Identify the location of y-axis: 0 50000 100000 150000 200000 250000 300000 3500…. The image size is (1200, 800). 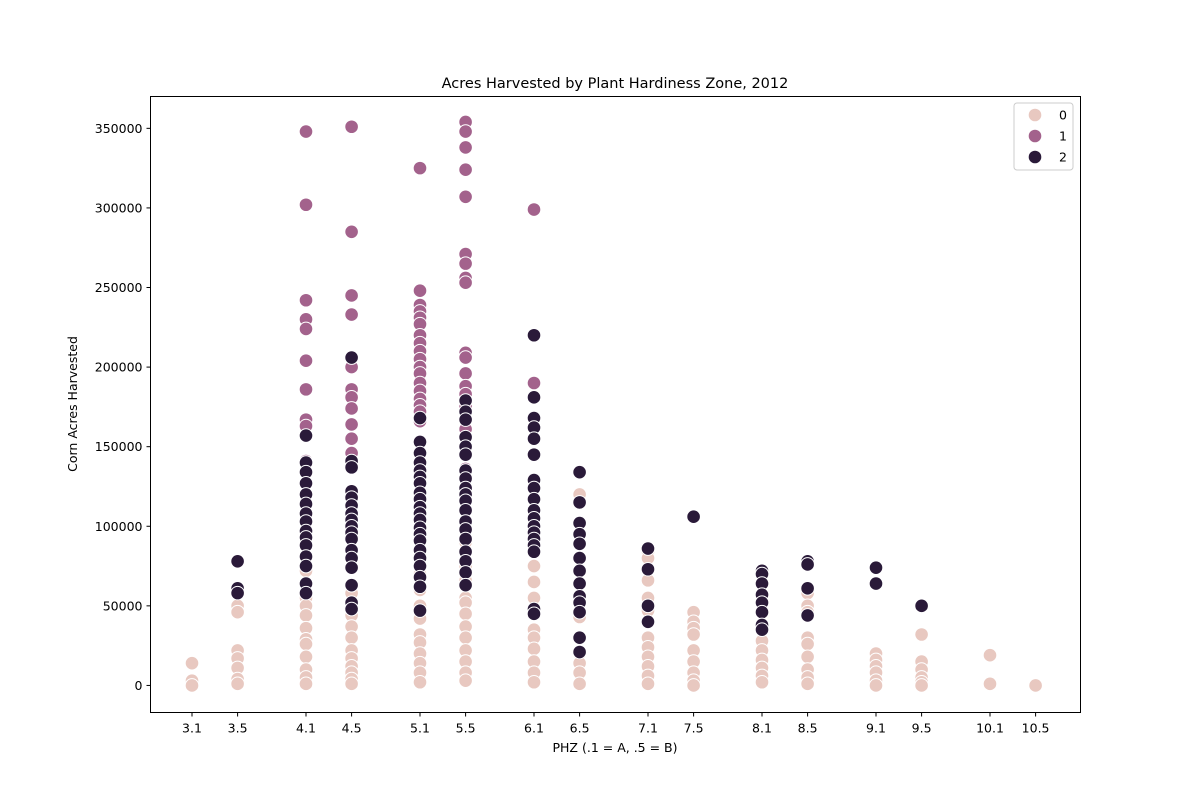
(123, 407).